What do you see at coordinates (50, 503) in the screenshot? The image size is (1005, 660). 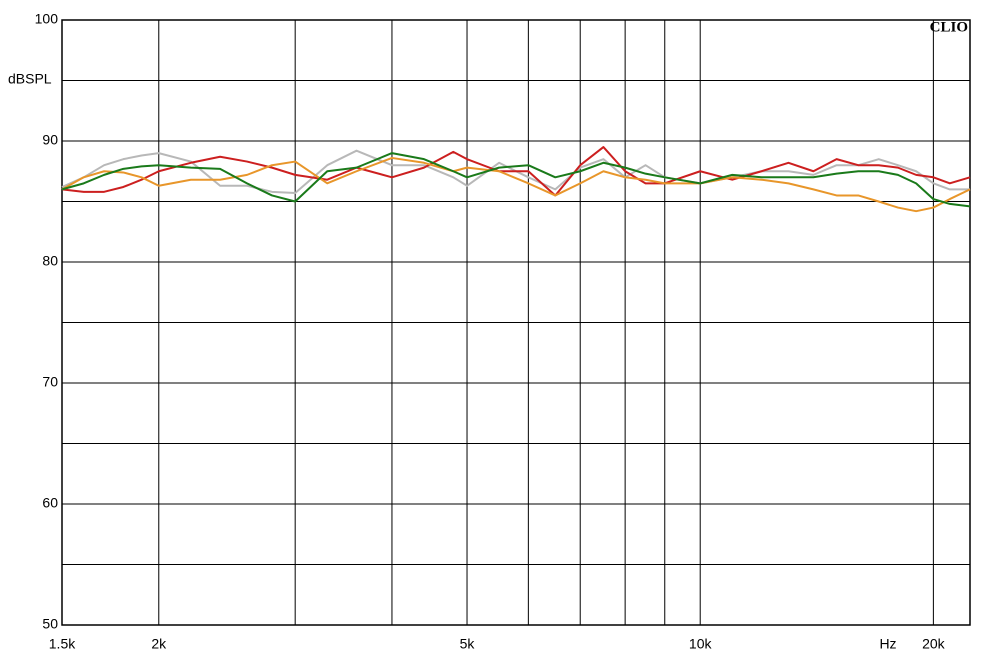 I see `y-tick-label: 60` at bounding box center [50, 503].